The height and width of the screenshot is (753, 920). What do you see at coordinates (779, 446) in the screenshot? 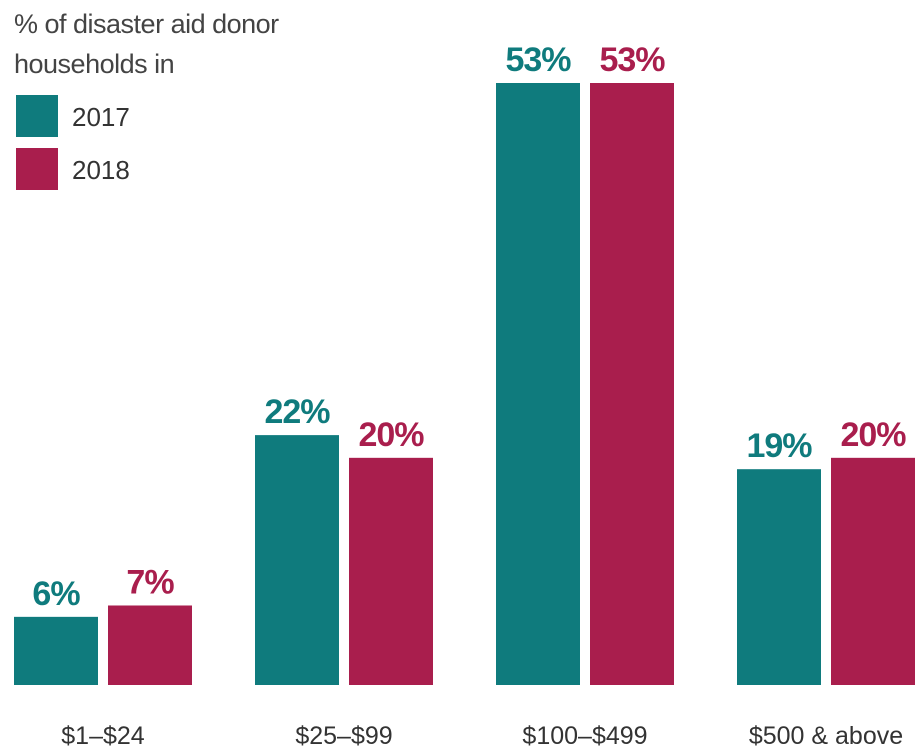
I see `value-label: 19%` at bounding box center [779, 446].